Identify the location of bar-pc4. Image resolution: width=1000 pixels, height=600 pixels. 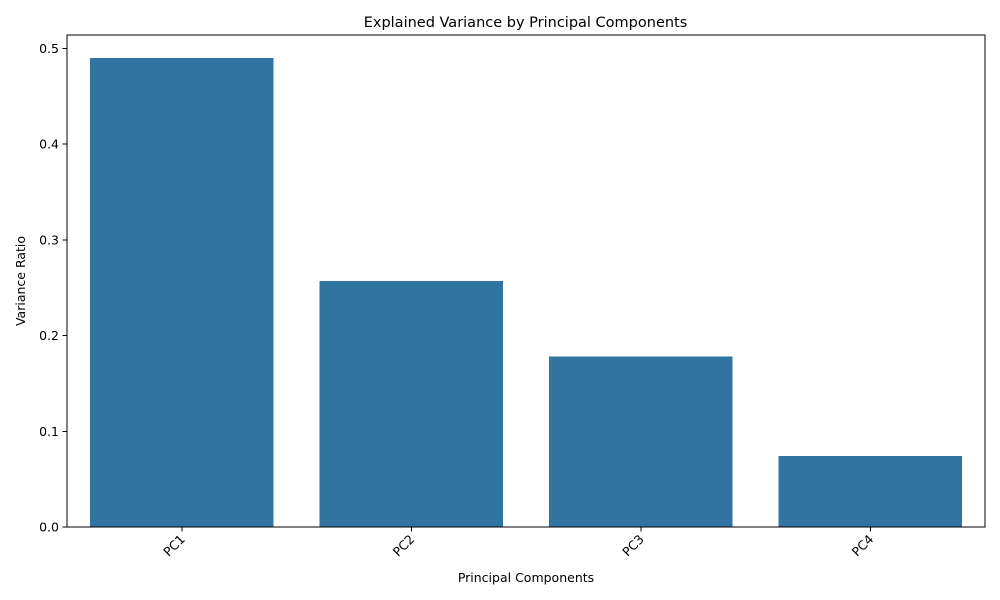
(870, 491).